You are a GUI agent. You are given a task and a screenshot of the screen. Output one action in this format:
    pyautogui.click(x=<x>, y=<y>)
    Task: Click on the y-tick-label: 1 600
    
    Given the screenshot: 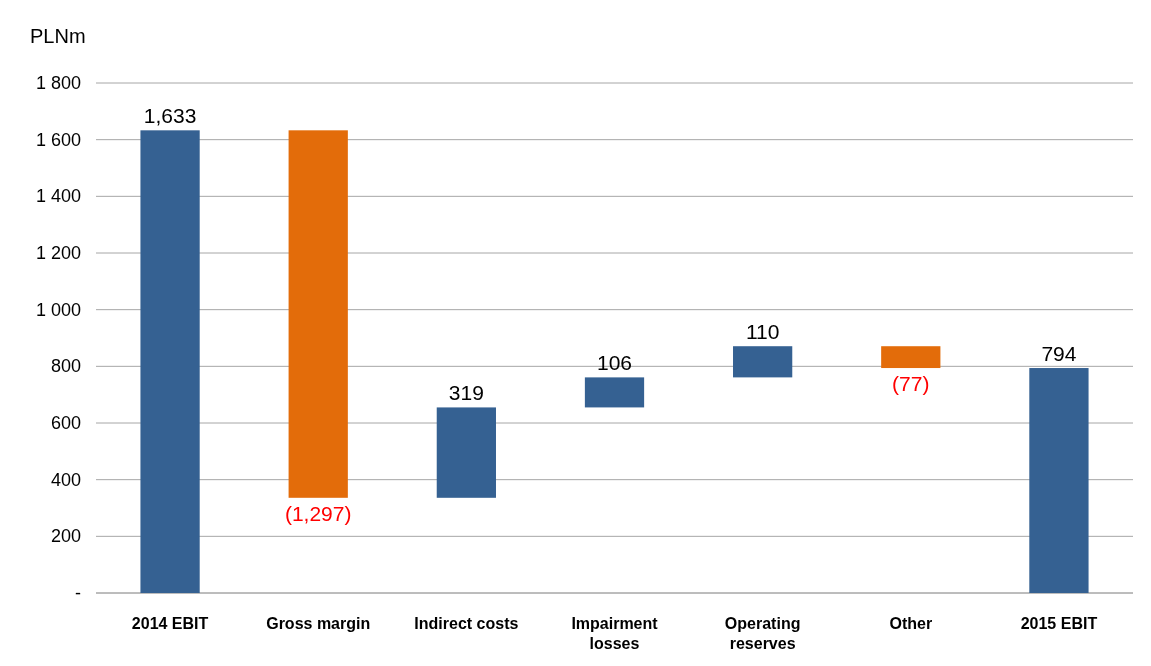 What is the action you would take?
    pyautogui.click(x=58, y=139)
    